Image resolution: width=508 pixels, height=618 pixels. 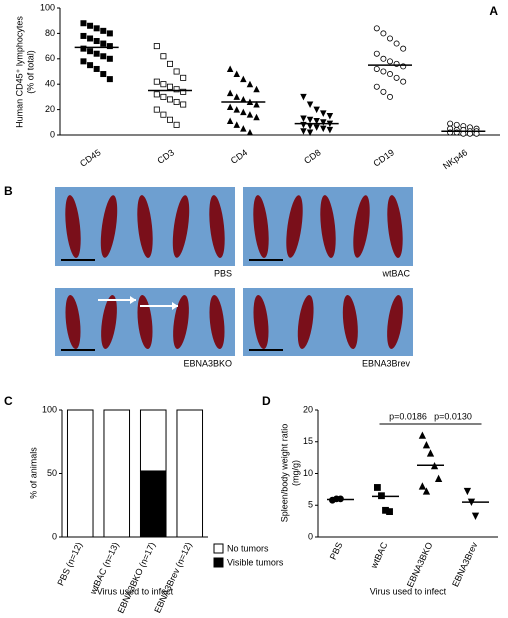 I want to click on legend-label: Visible tumors, so click(x=255, y=562).